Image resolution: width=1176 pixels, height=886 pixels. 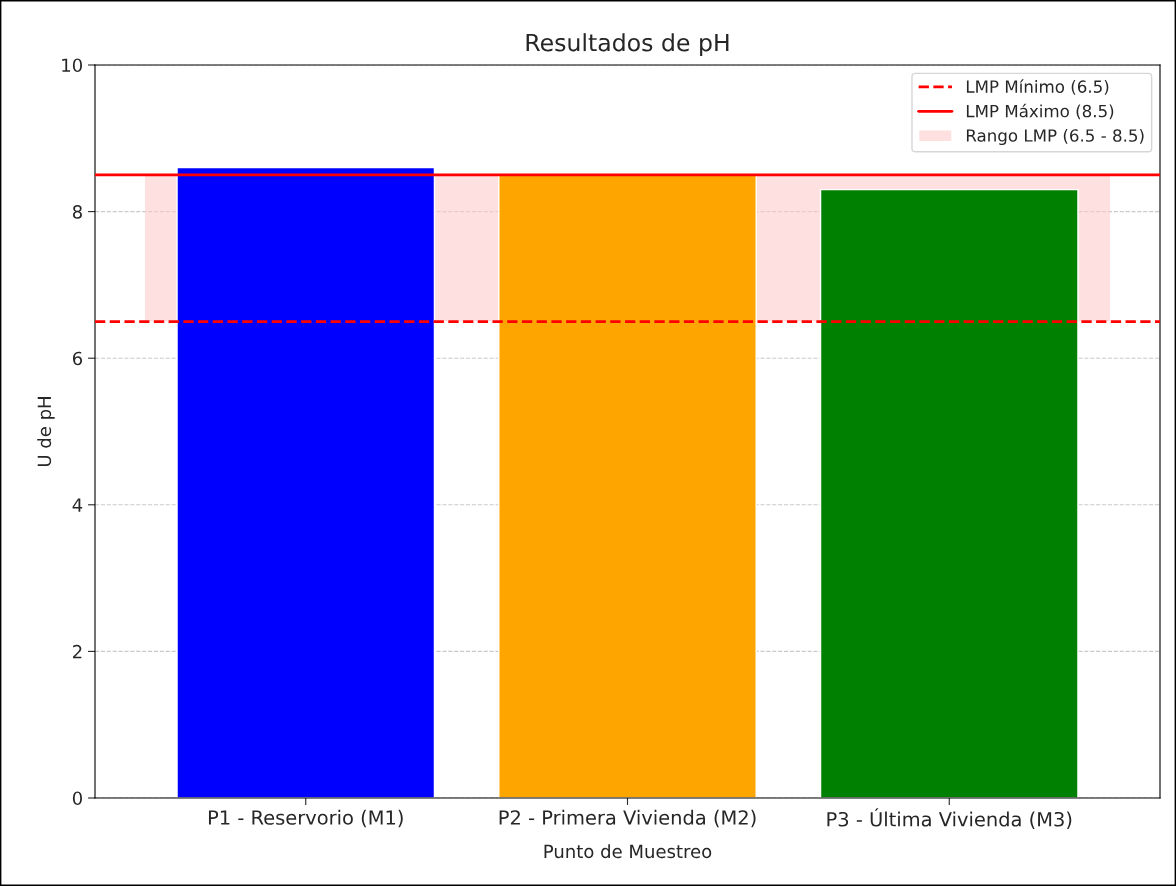 I want to click on y-tick-label: 4, so click(x=77, y=505).